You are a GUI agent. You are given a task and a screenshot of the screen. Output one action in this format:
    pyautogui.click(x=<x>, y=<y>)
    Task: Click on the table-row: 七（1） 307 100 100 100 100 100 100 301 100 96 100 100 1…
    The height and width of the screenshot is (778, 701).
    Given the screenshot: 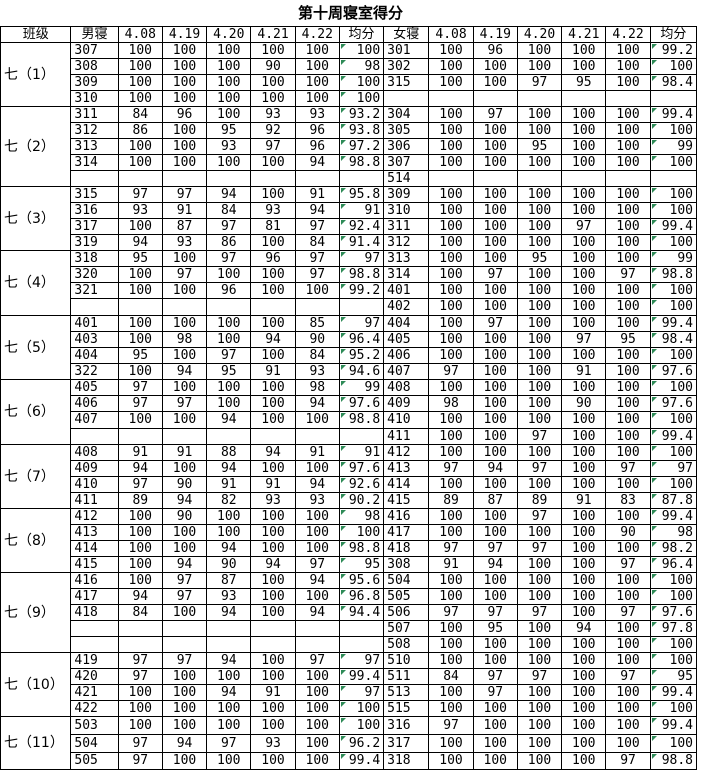 What is the action you would take?
    pyautogui.click(x=349, y=74)
    